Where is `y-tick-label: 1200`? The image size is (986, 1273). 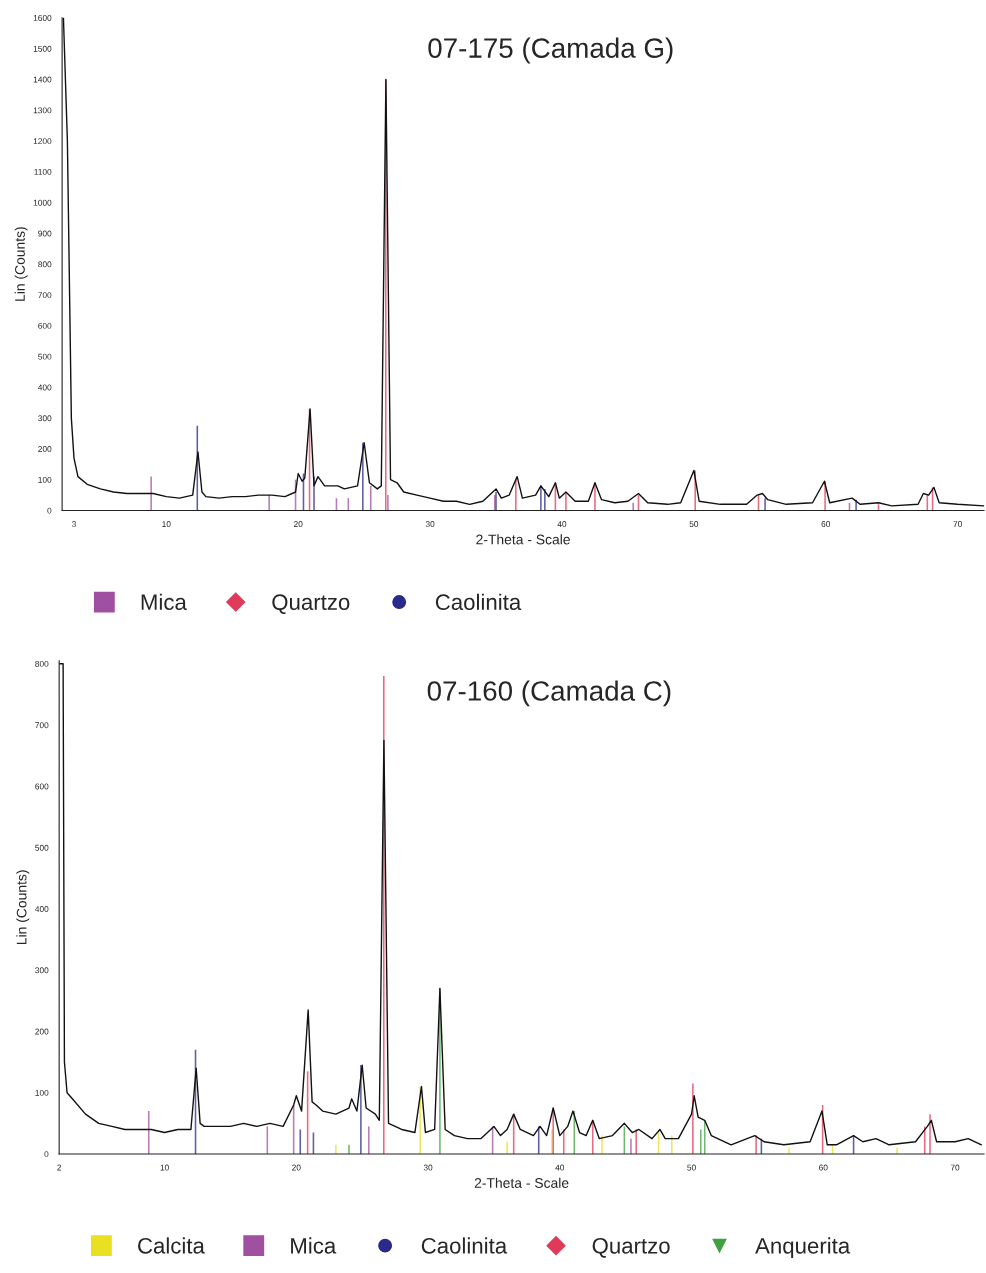 y-tick-label: 1200 is located at coordinates (42, 141).